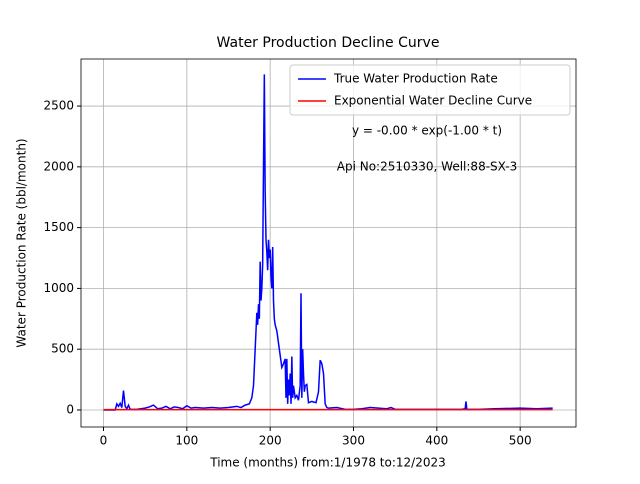  I want to click on annotation: y = -0.00 * exp(-1.00 * t), so click(427, 131).